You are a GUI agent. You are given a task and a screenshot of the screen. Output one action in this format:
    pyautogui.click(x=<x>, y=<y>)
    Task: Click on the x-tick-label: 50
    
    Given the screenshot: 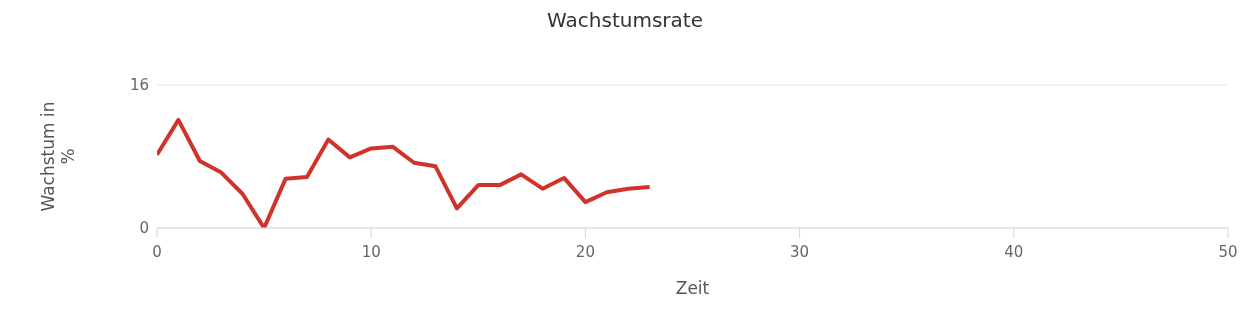 What is the action you would take?
    pyautogui.click(x=1228, y=251)
    